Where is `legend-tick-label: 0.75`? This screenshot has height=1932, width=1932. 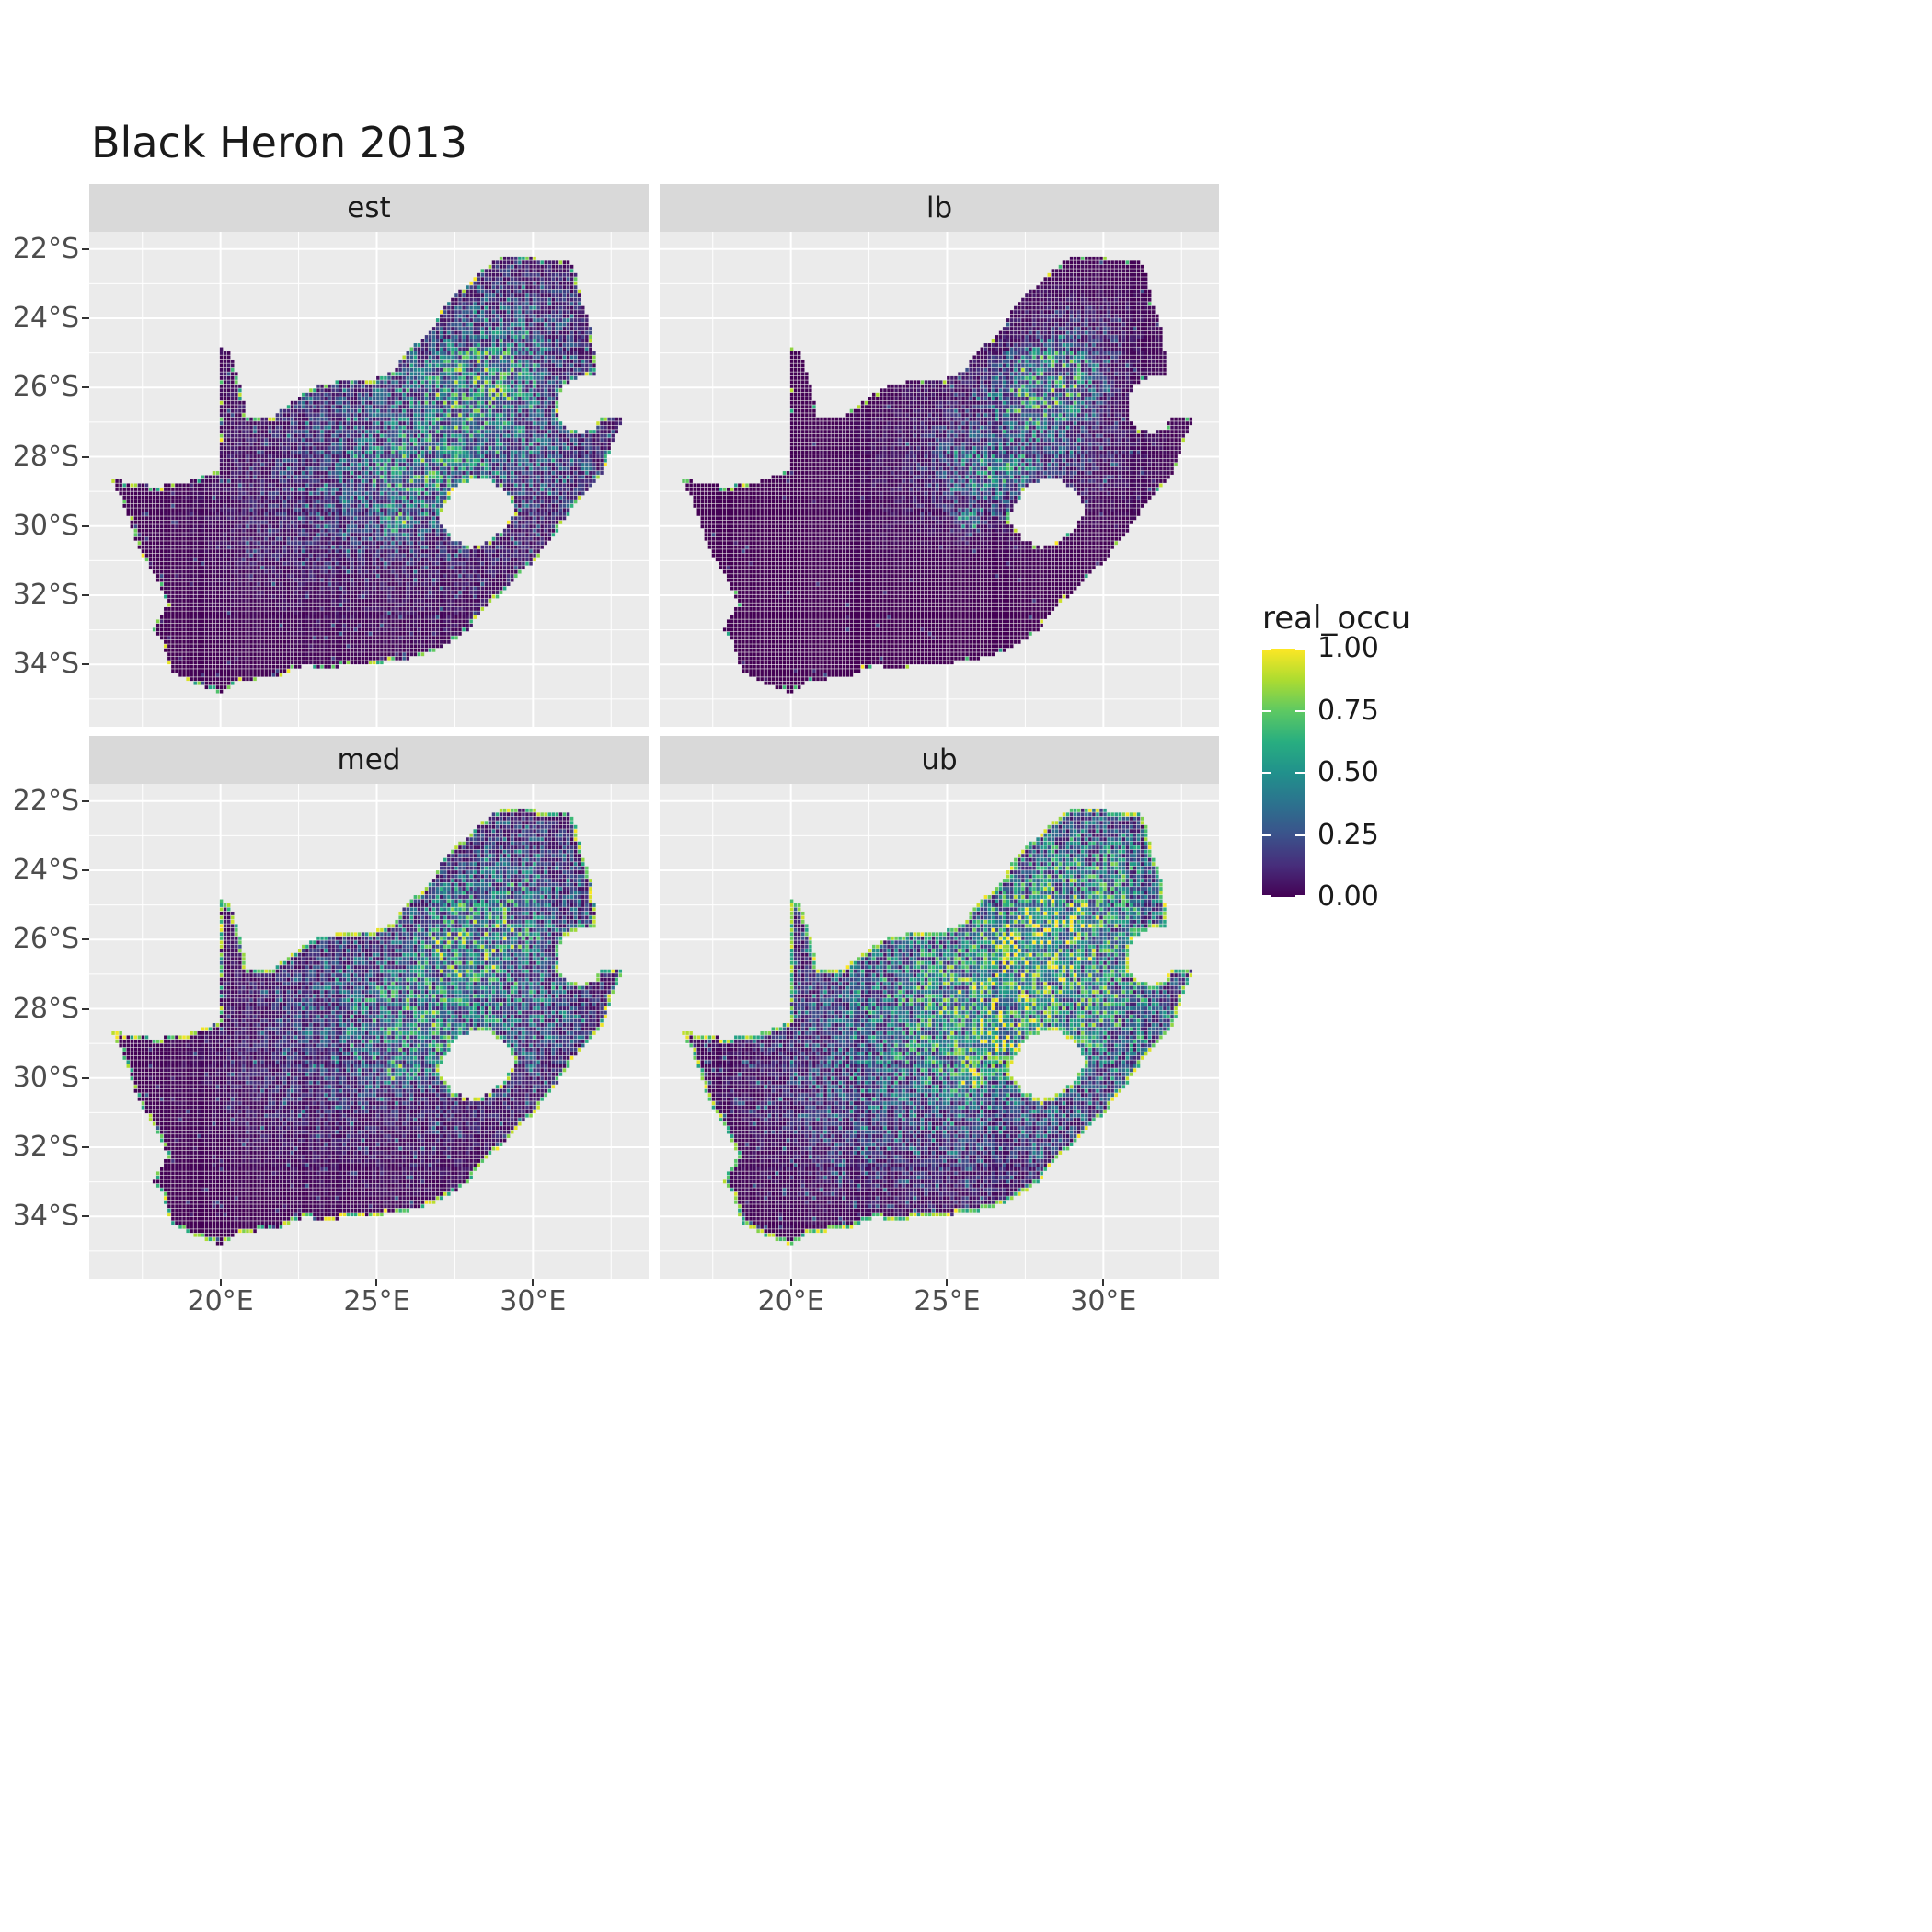 legend-tick-label: 0.75 is located at coordinates (1348, 710).